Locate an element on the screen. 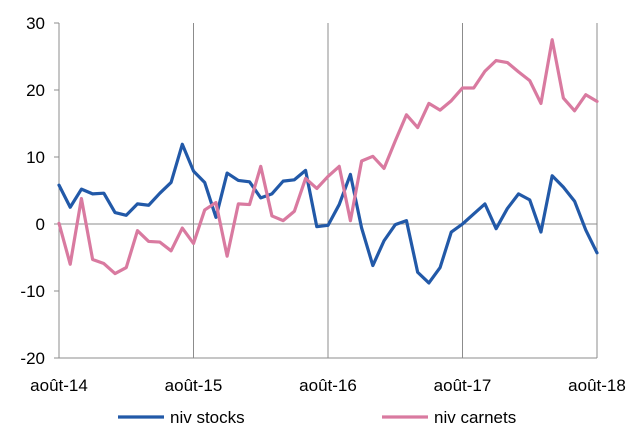  x-tick-labels: août-14 août-15 août-16 août-17 août-18 is located at coordinates (328, 385).